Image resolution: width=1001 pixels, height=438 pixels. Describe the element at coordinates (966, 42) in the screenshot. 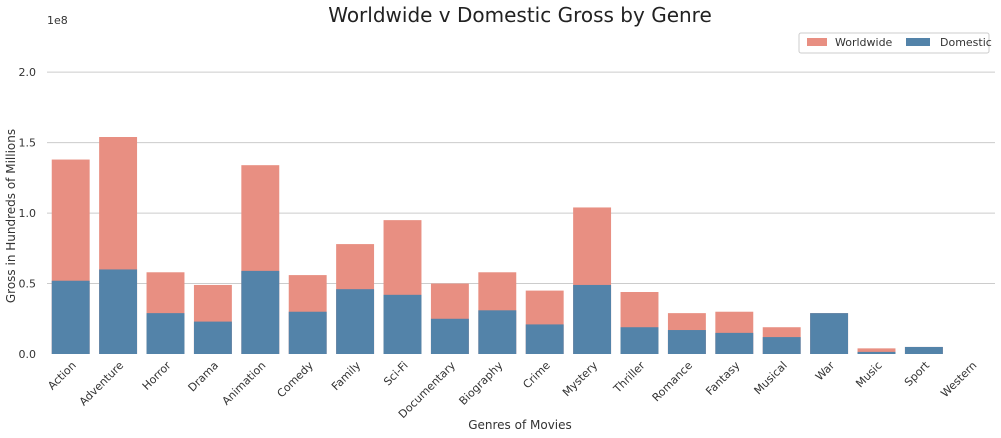

I see `legend-label-domestic: Domestic` at that location.